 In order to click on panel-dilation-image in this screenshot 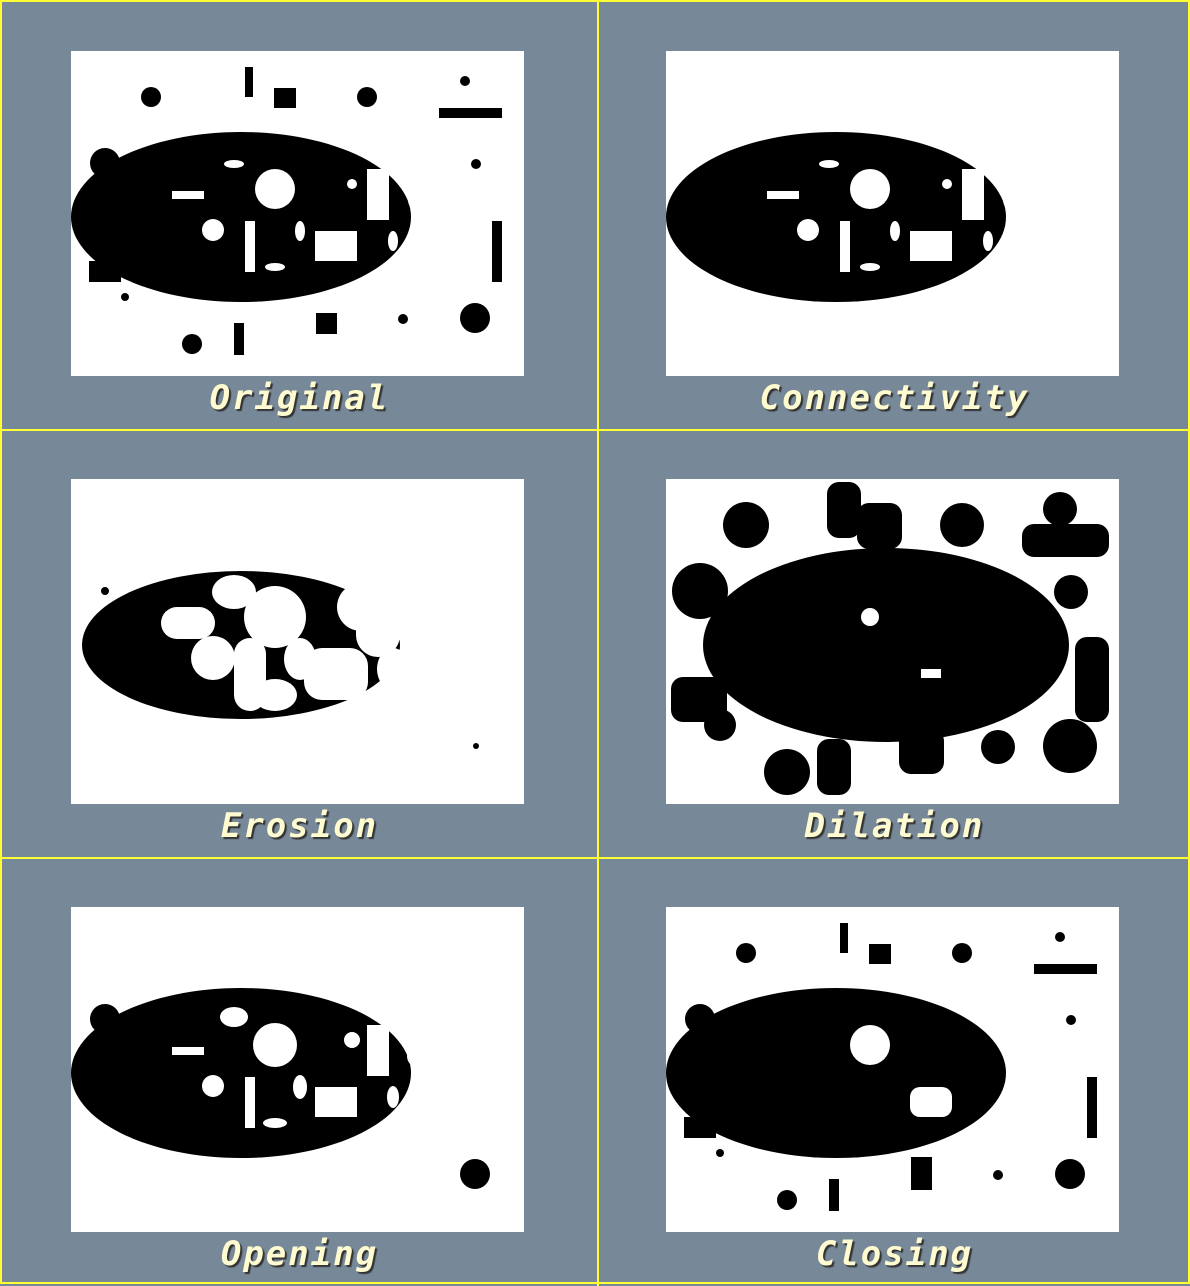, I will do `click(892, 641)`.